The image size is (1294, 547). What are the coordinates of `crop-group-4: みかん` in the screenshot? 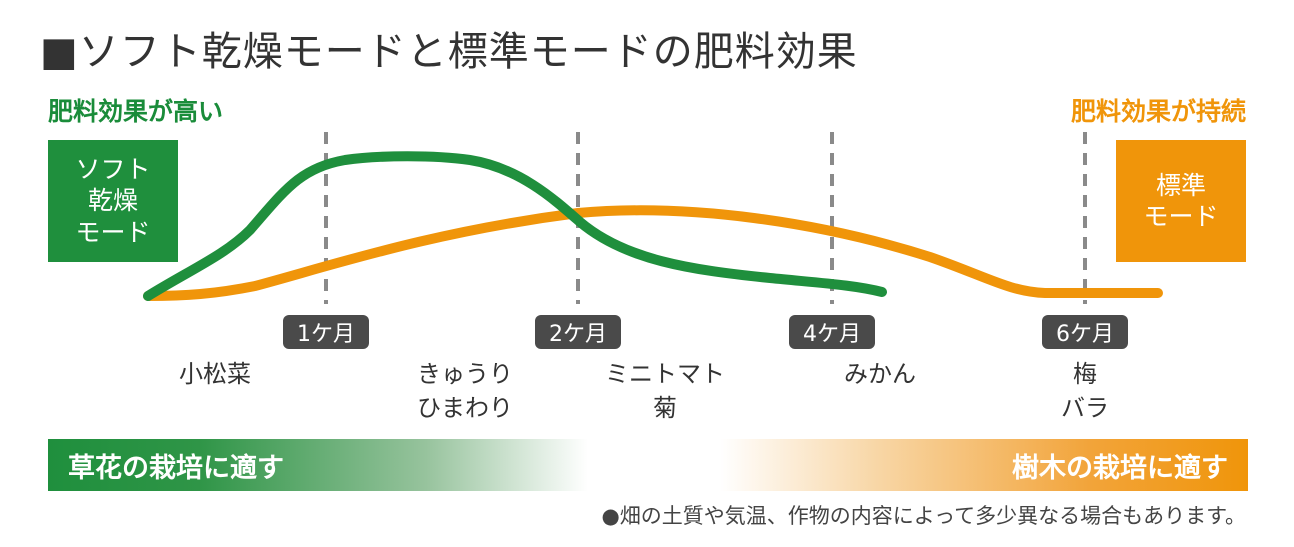 It's located at (880, 374).